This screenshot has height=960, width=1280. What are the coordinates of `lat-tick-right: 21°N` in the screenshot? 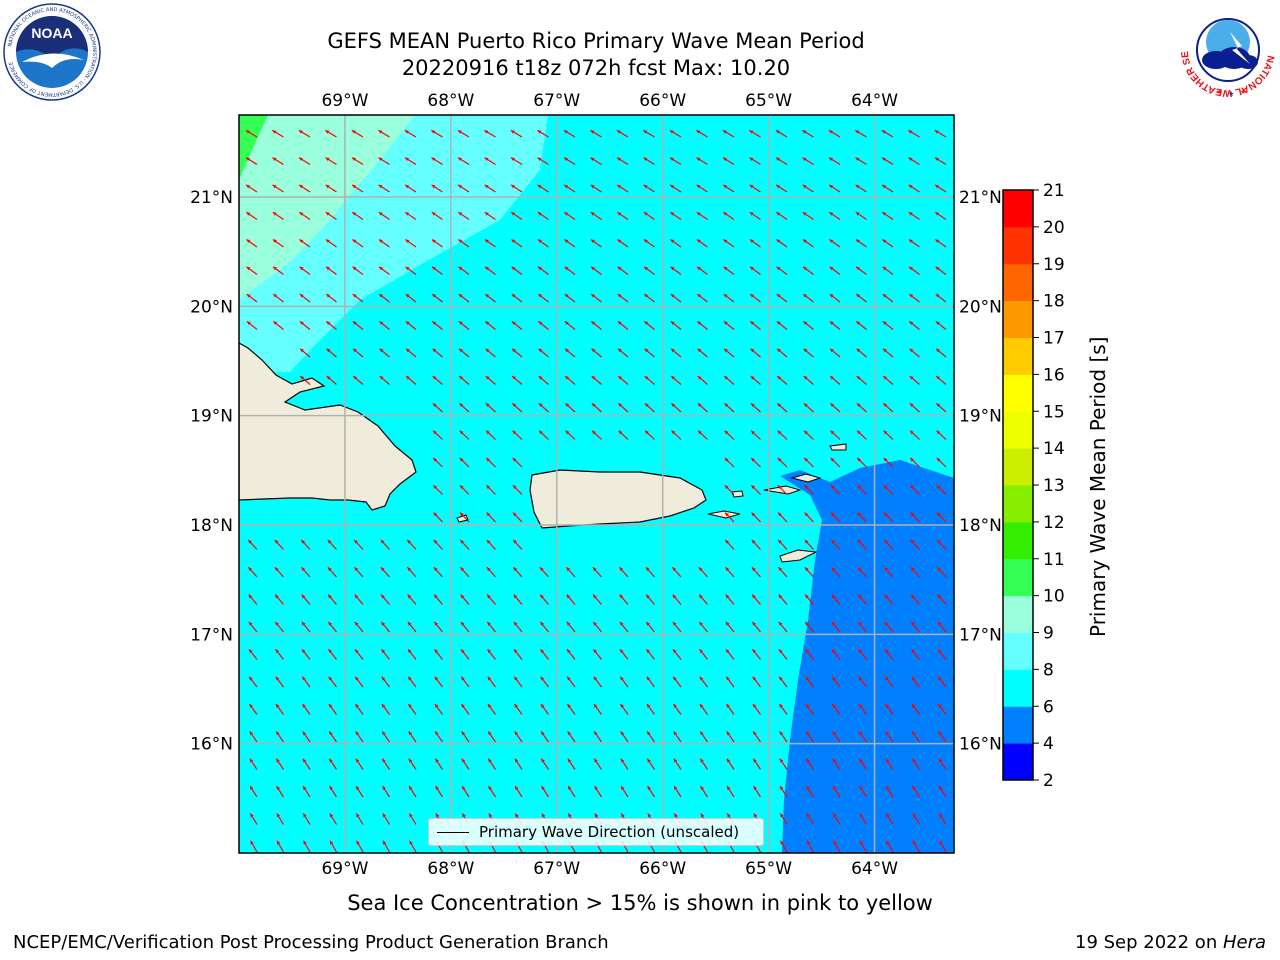 It's located at (980, 198).